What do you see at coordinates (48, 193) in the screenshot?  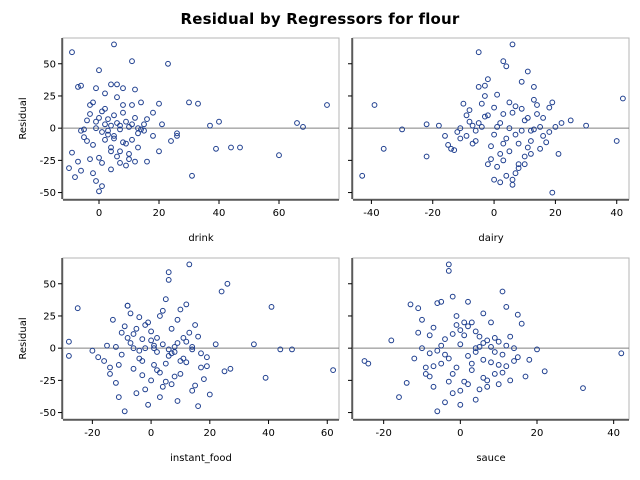 I see `panel-1-y-tick-label: -50` at bounding box center [48, 193].